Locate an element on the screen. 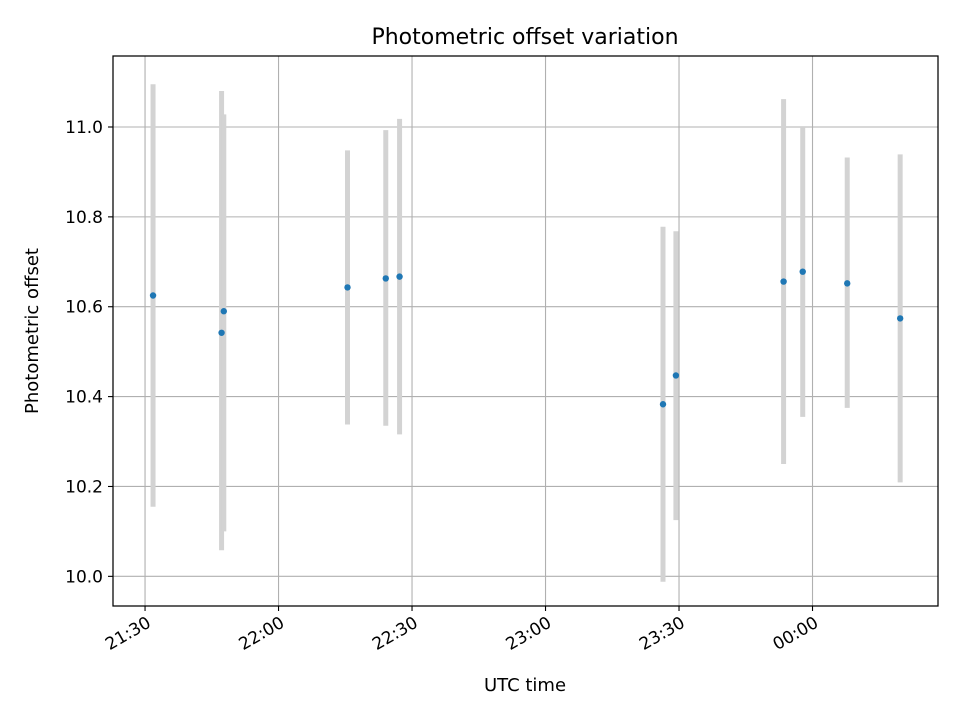 The height and width of the screenshot is (720, 960). y-tick-label: 10.2 is located at coordinates (84, 487).